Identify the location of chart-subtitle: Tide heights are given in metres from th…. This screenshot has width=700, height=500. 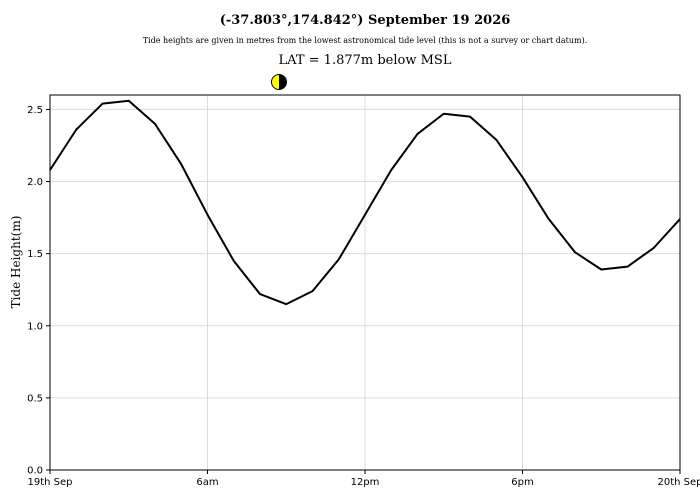
(365, 40).